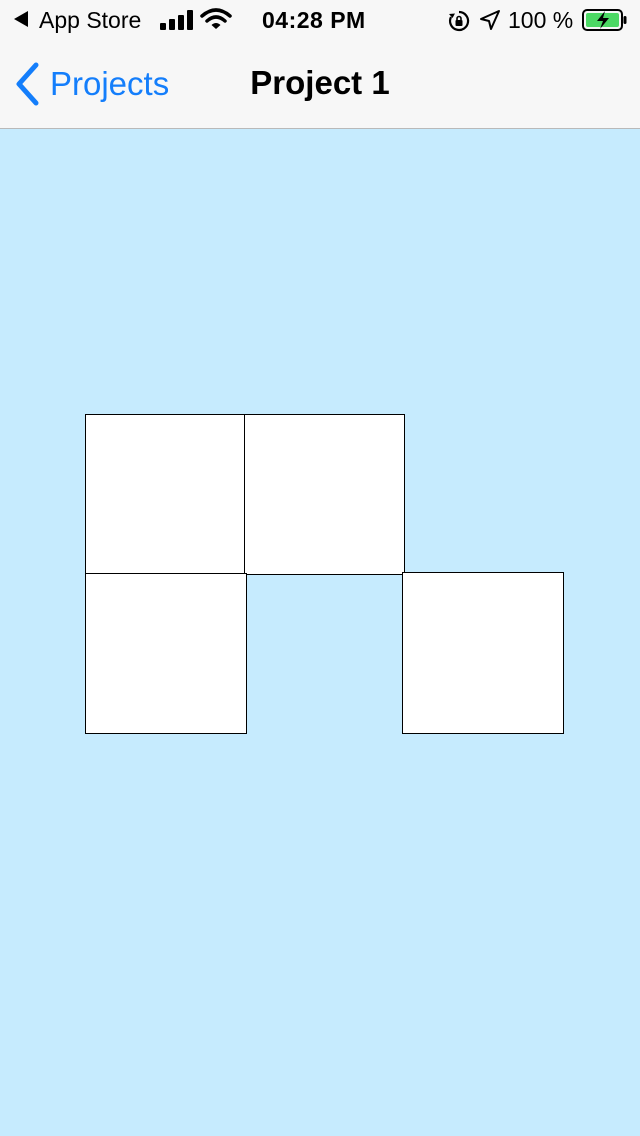  I want to click on battery-charging-icon, so click(604, 20).